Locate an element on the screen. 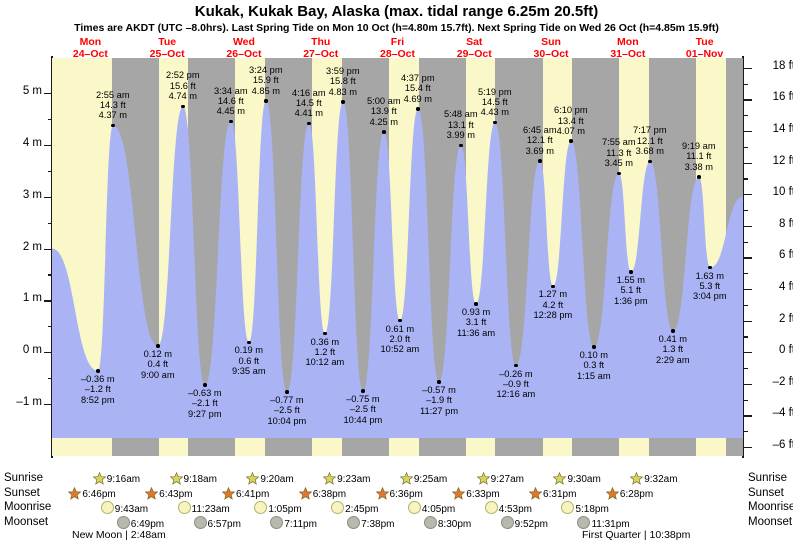 The width and height of the screenshot is (793, 541). sunrise-entry-6: 9:30am is located at coordinates (577, 478).